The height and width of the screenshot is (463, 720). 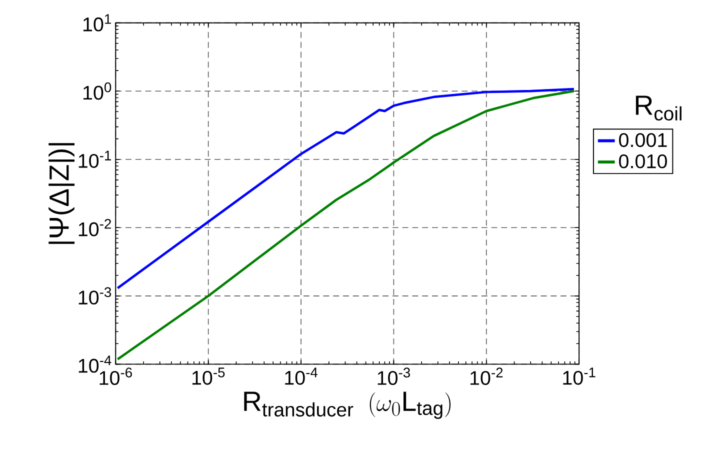 What do you see at coordinates (94, 159) in the screenshot?
I see `y-tick-label: 10$^{-1}$` at bounding box center [94, 159].